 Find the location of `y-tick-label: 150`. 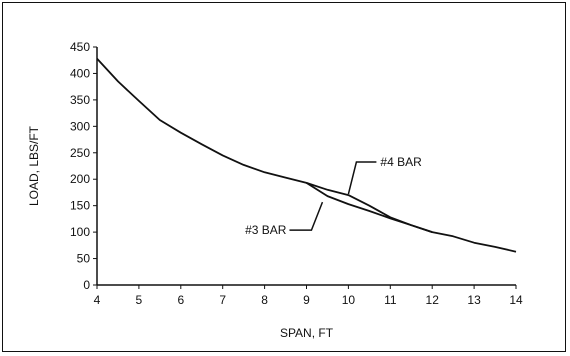

y-tick-label: 150 is located at coordinates (80, 206).